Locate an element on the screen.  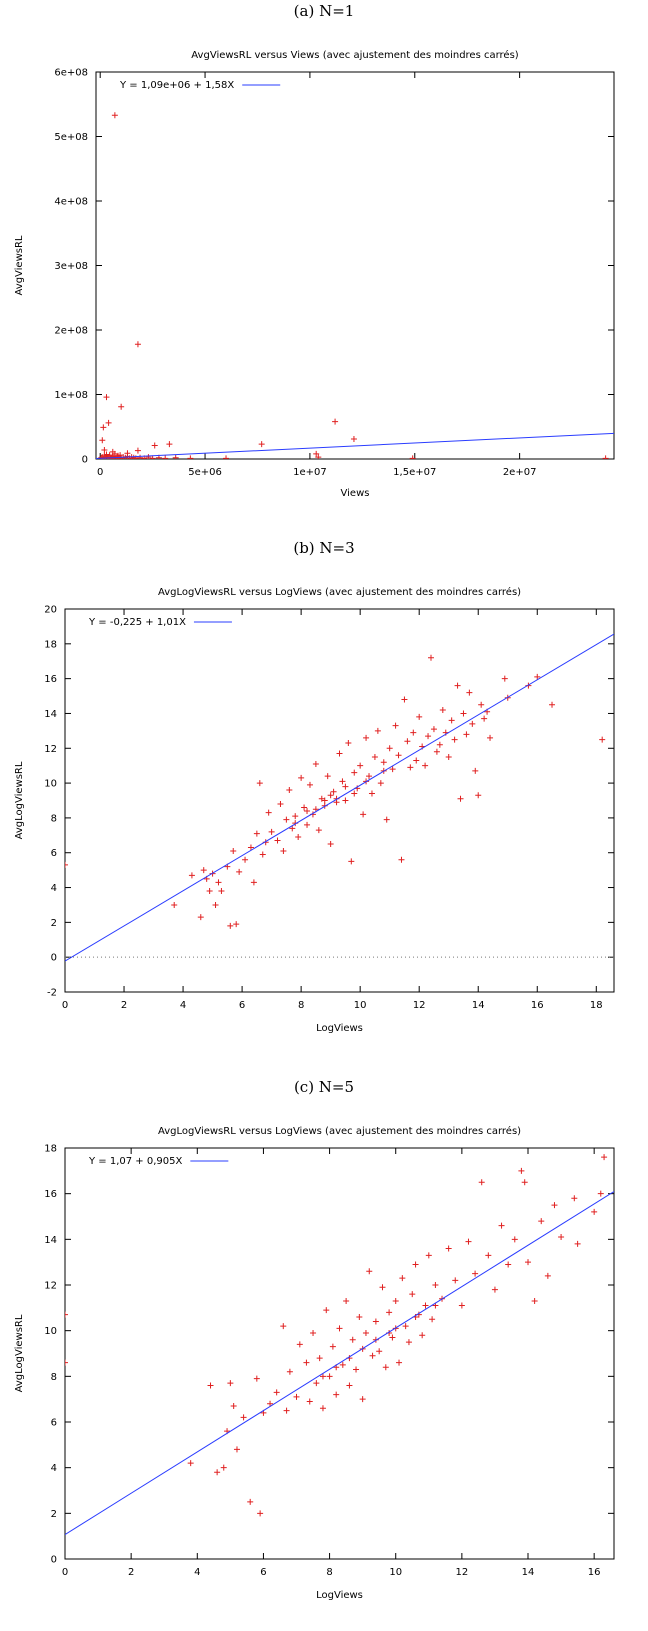
y-tick-label: 20 is located at coordinates (50, 610).